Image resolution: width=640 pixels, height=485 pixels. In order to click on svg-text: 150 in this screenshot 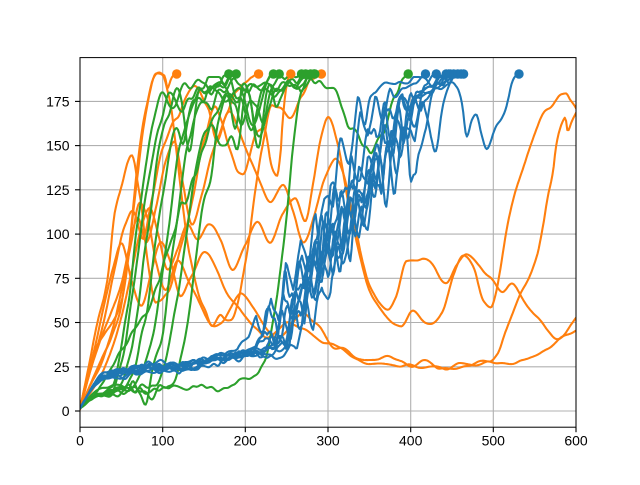, I will do `click(58, 146)`.